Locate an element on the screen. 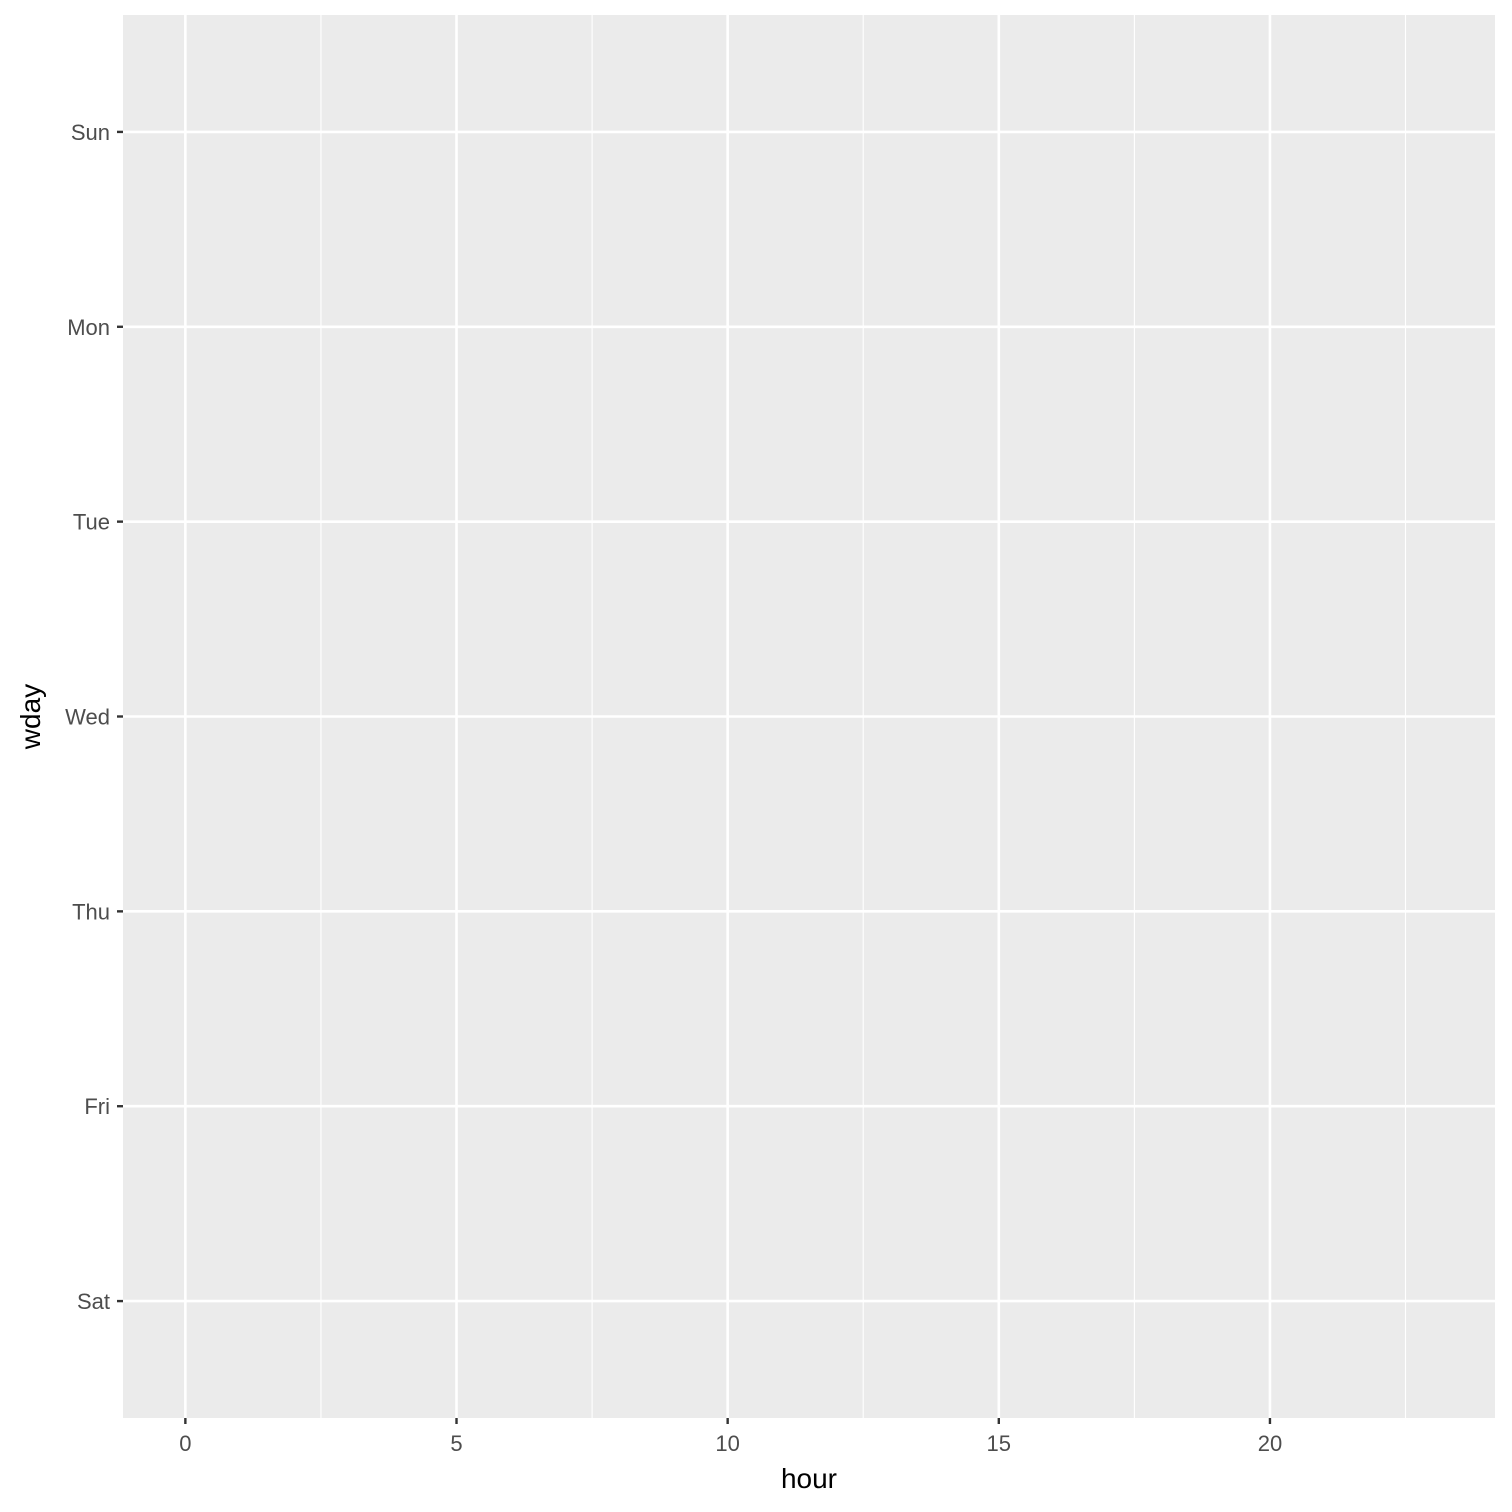  y-tick-label: Thu is located at coordinates (91, 911).